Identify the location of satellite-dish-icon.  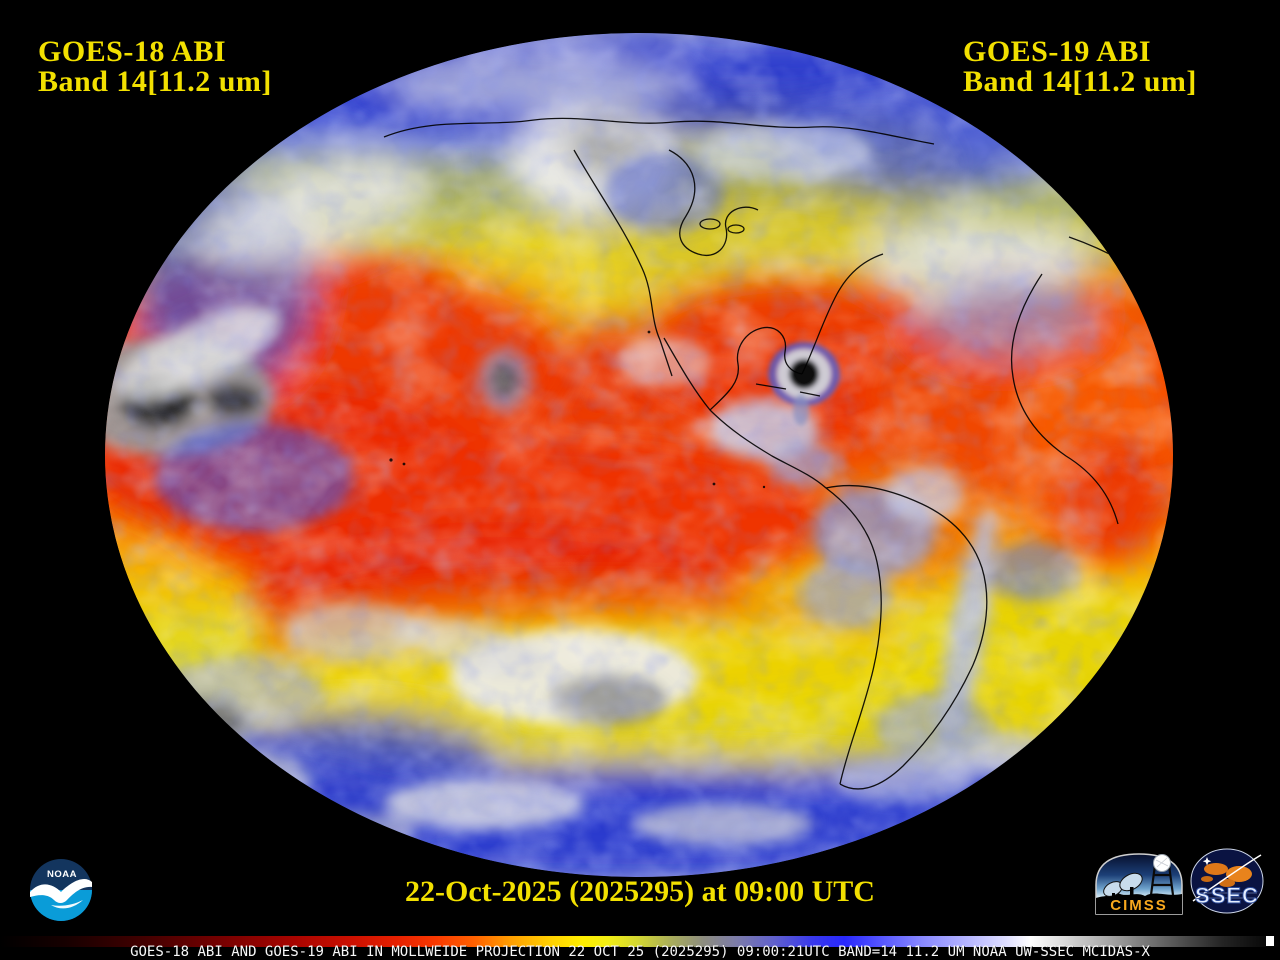
(1123, 887).